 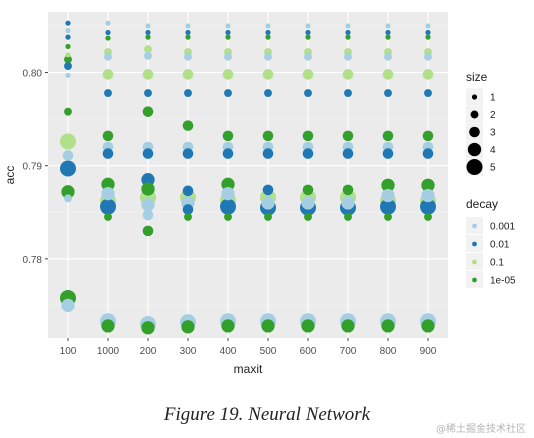 What do you see at coordinates (388, 351) in the screenshot?
I see `x-tick-label: 800` at bounding box center [388, 351].